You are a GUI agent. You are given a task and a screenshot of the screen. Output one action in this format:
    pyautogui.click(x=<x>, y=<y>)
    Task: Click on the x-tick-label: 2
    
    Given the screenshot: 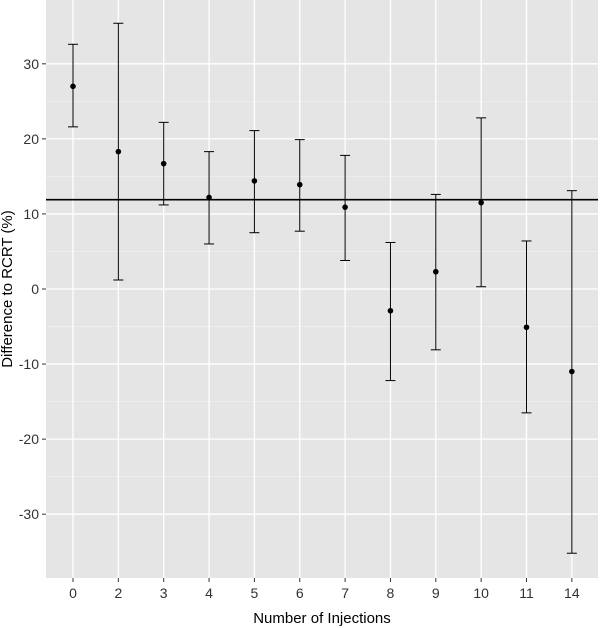 What is the action you would take?
    pyautogui.click(x=118, y=593)
    